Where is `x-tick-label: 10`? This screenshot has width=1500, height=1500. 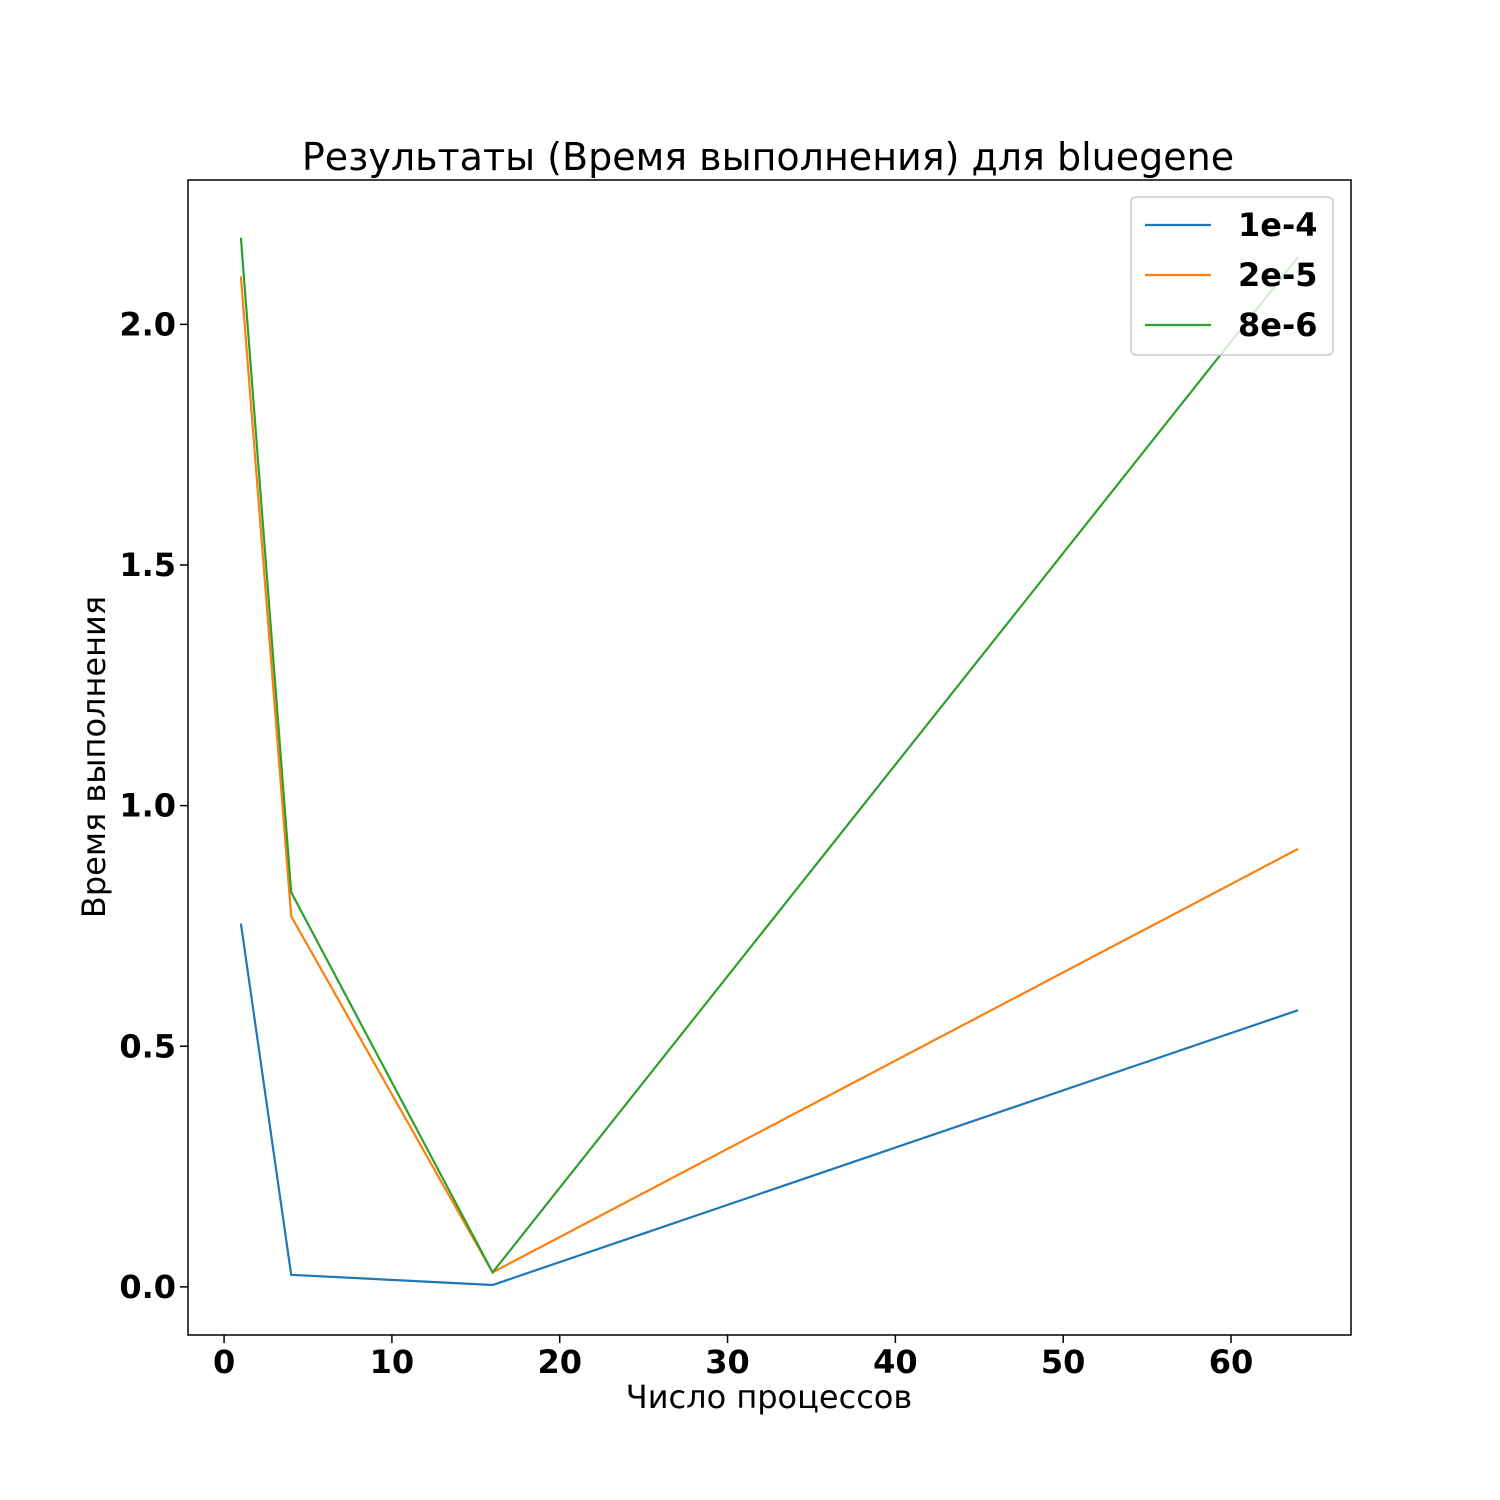 x-tick-label: 10 is located at coordinates (392, 1362).